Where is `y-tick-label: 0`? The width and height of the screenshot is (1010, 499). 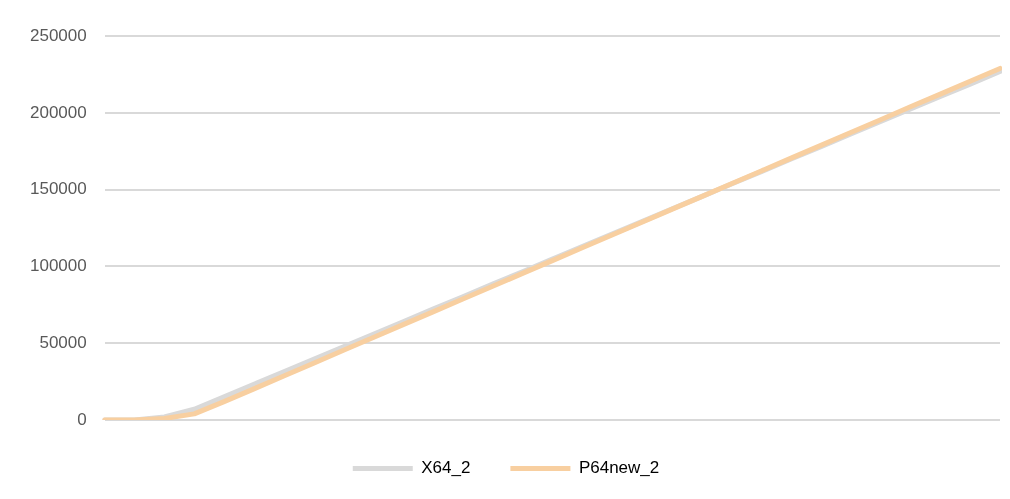
y-tick-label: 0 is located at coordinates (82, 419).